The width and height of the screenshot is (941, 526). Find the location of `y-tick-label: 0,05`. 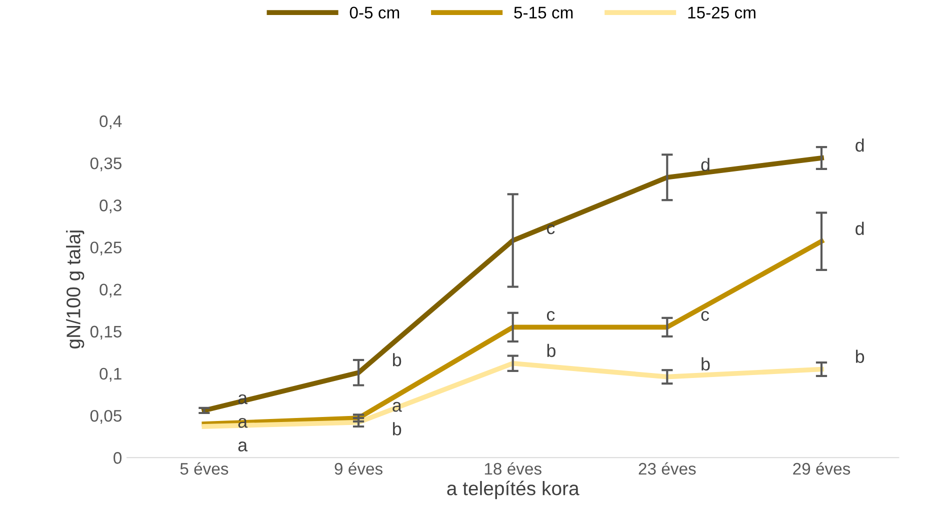

y-tick-label: 0,05 is located at coordinates (106, 417).